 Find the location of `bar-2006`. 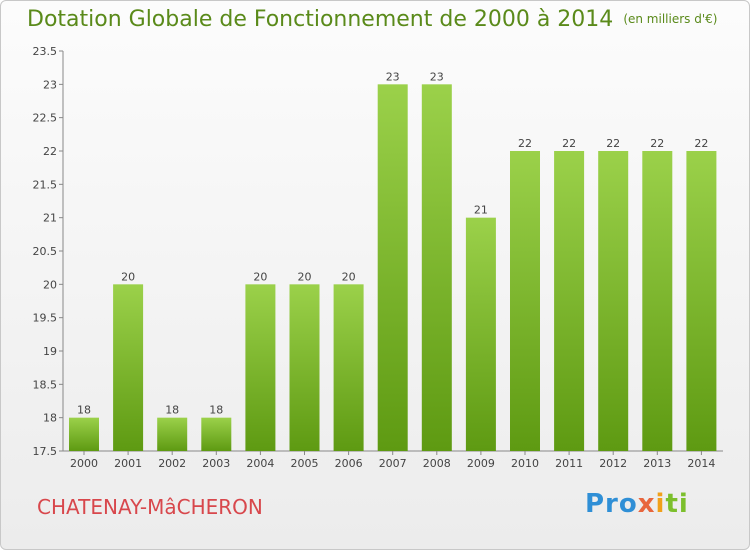

bar-2006 is located at coordinates (348, 367).